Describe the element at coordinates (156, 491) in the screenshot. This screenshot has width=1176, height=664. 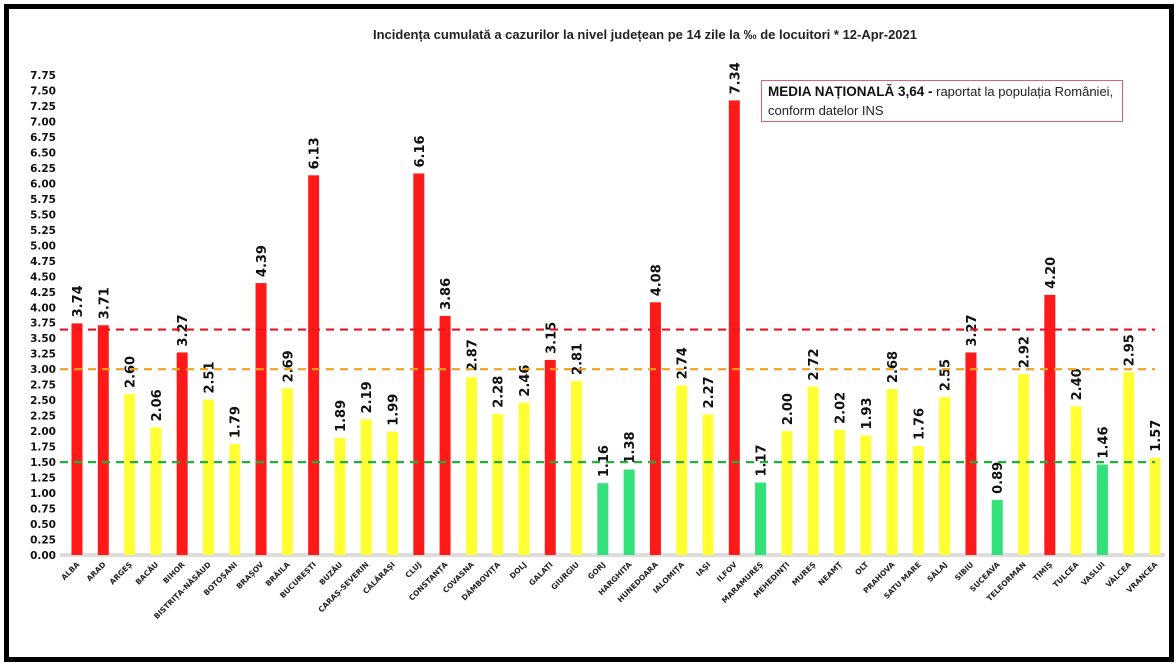
I see `bar-bacău` at that location.